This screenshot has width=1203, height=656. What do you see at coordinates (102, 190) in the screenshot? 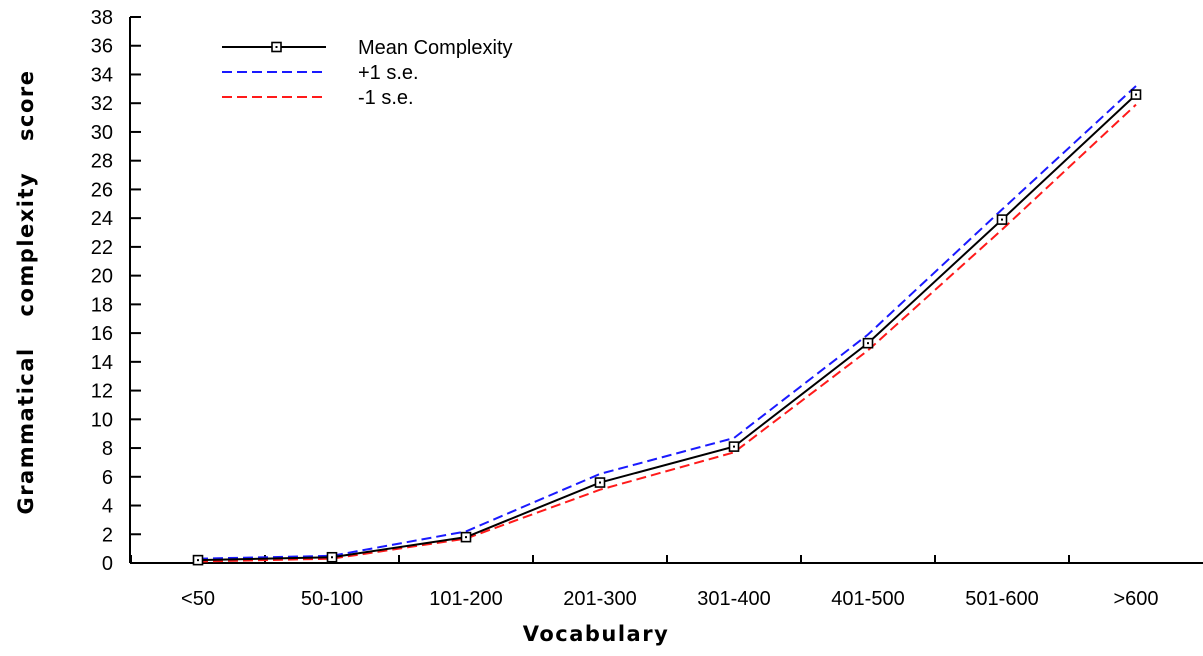
I see `y-tick-label: 26` at bounding box center [102, 190].